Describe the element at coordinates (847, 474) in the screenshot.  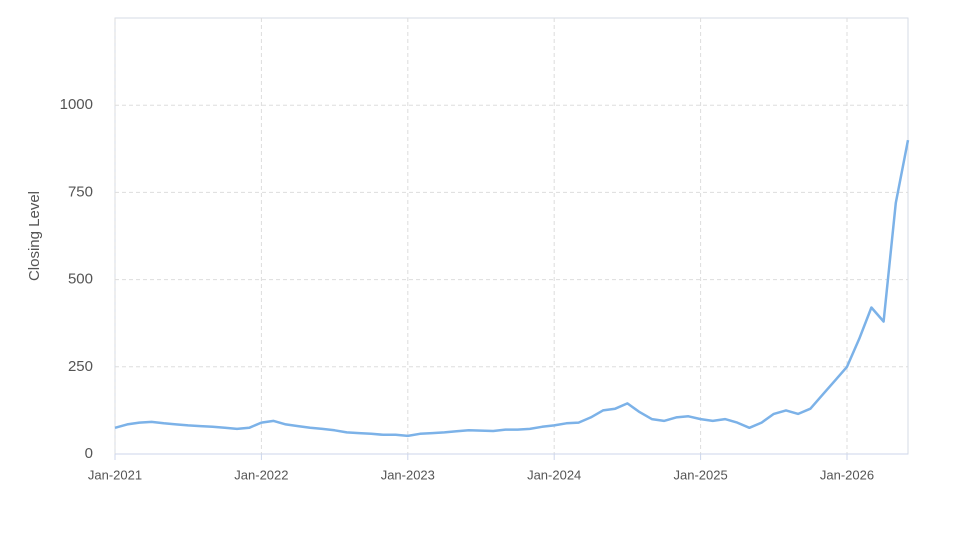
I see `x-tick-label: Jan-2026` at that location.